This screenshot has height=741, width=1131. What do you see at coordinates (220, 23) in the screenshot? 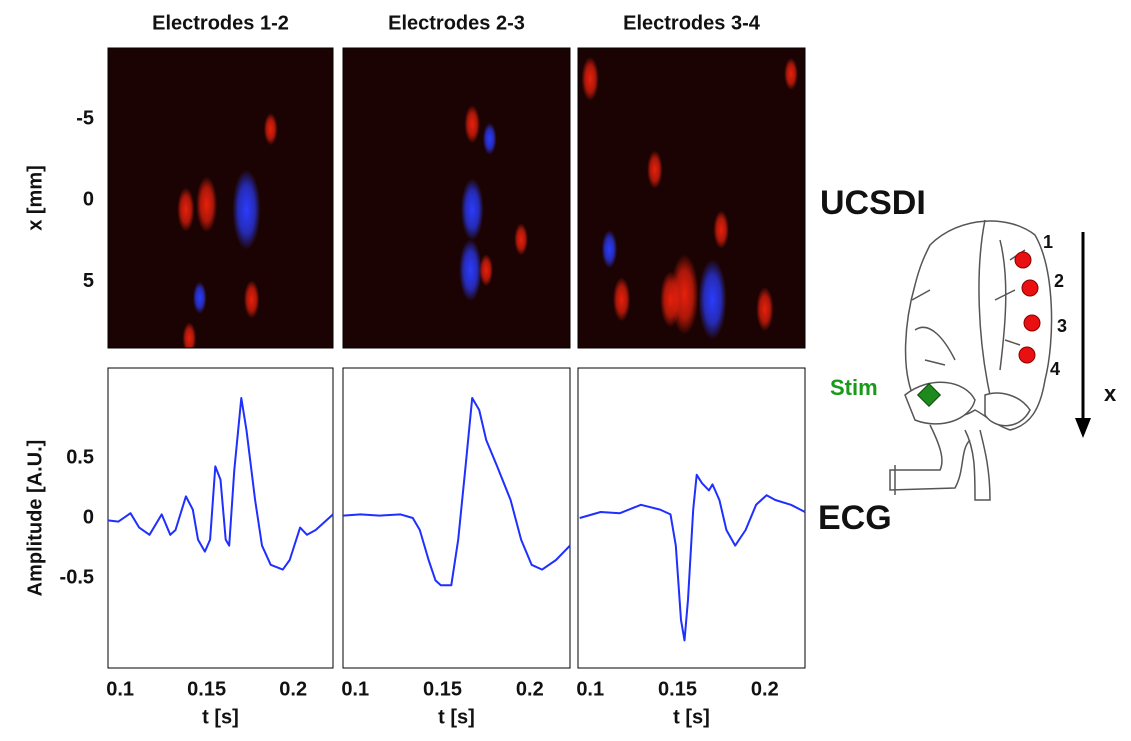
I see `chart-title: Electrodes 1-2` at bounding box center [220, 23].